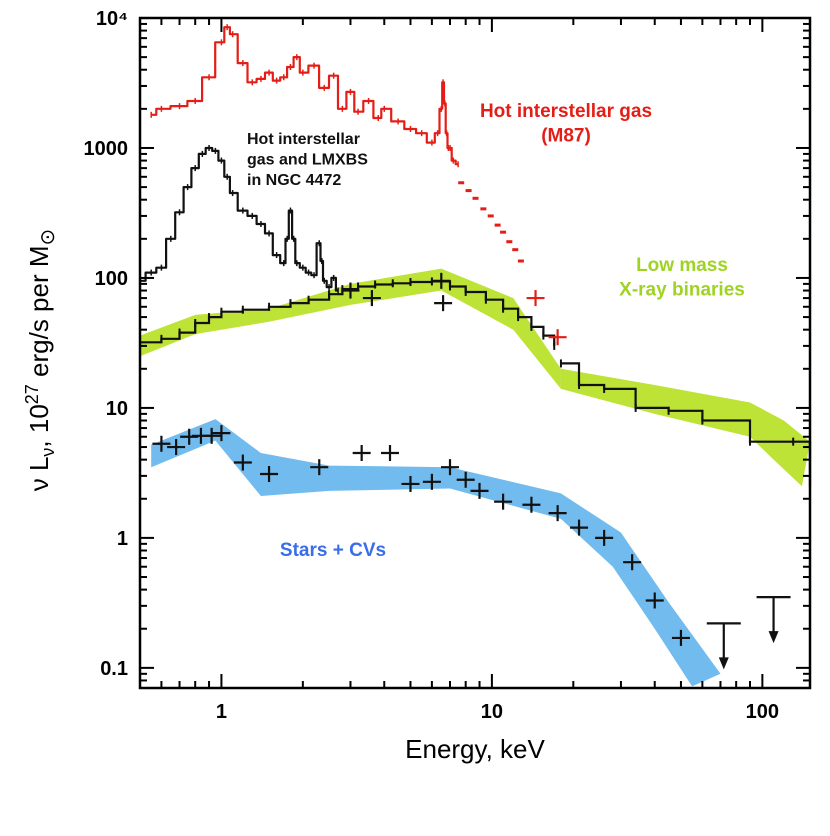 This screenshot has height=836, width=830. Describe the element at coordinates (566, 135) in the screenshot. I see `annotation-line: (M87)` at that location.